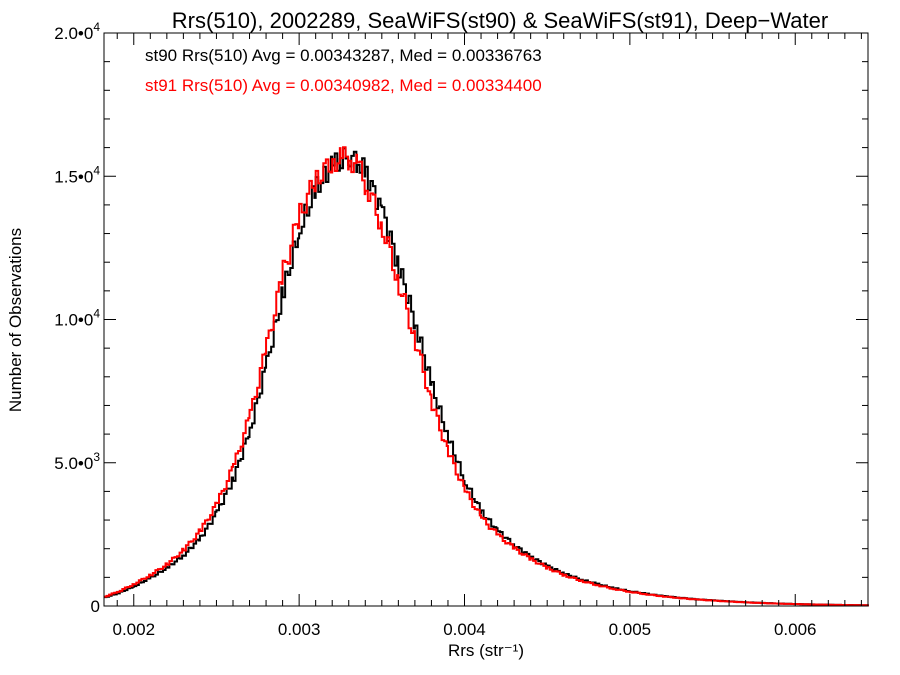 This screenshot has width=900, height=675. Describe the element at coordinates (795, 629) in the screenshot. I see `x-tick-label: 0.006` at that location.